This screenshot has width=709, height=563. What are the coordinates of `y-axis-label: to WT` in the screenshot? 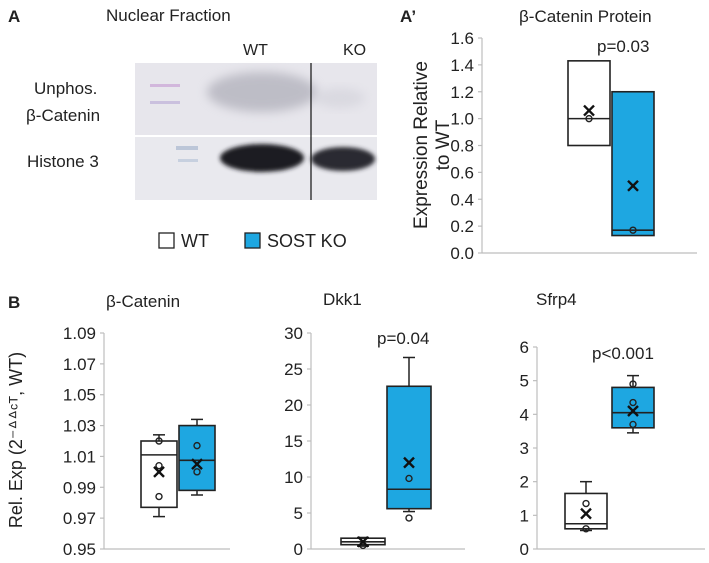 It's located at (443, 144).